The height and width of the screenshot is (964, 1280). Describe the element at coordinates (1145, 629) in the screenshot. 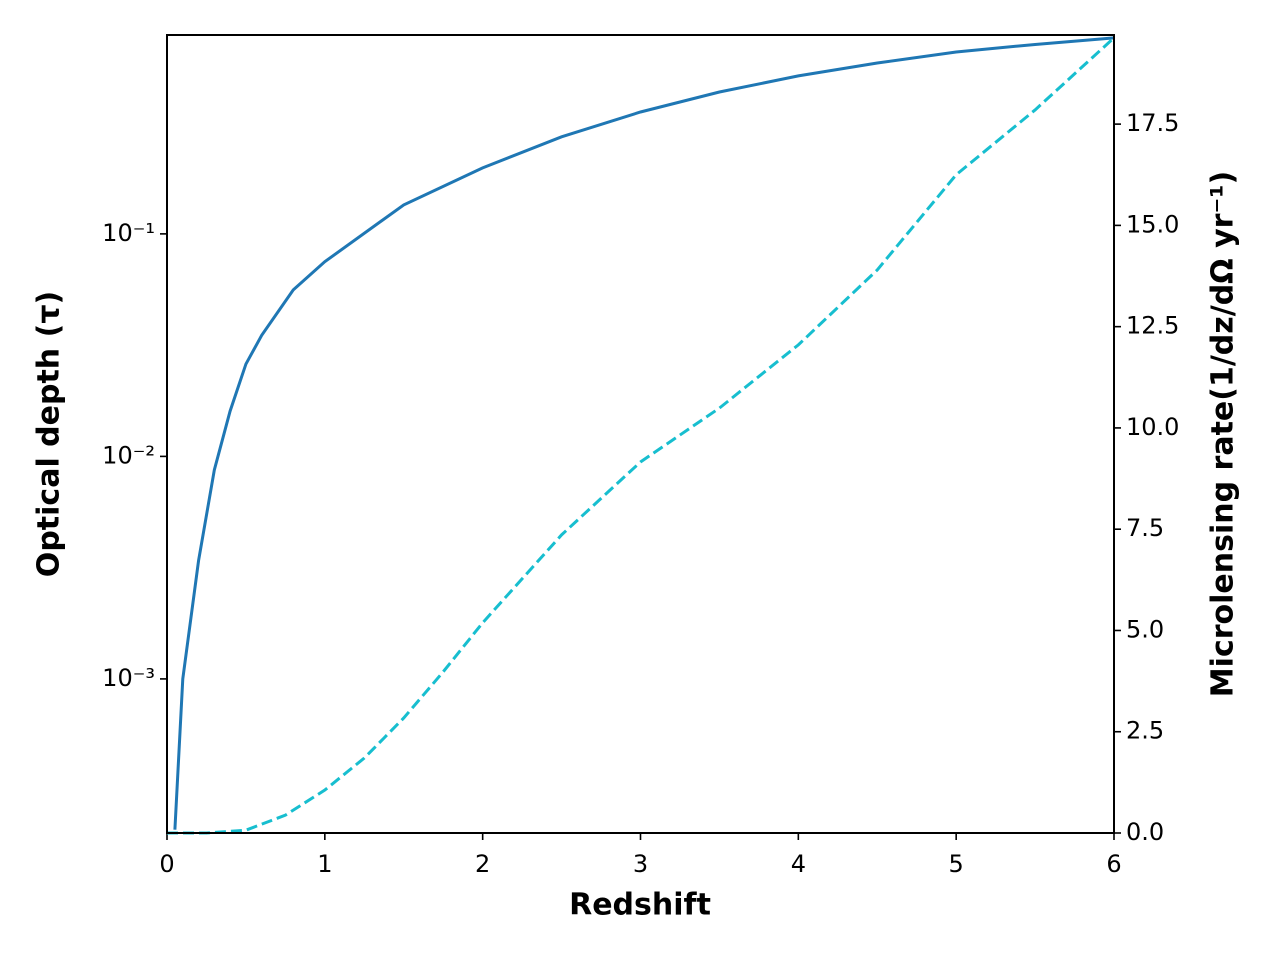

I see `y2-tick-label: 5.0` at that location.